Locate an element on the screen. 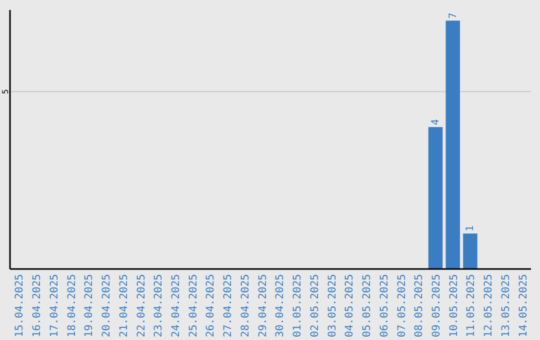  x-tick-label: 26.04.2025 is located at coordinates (210, 306).